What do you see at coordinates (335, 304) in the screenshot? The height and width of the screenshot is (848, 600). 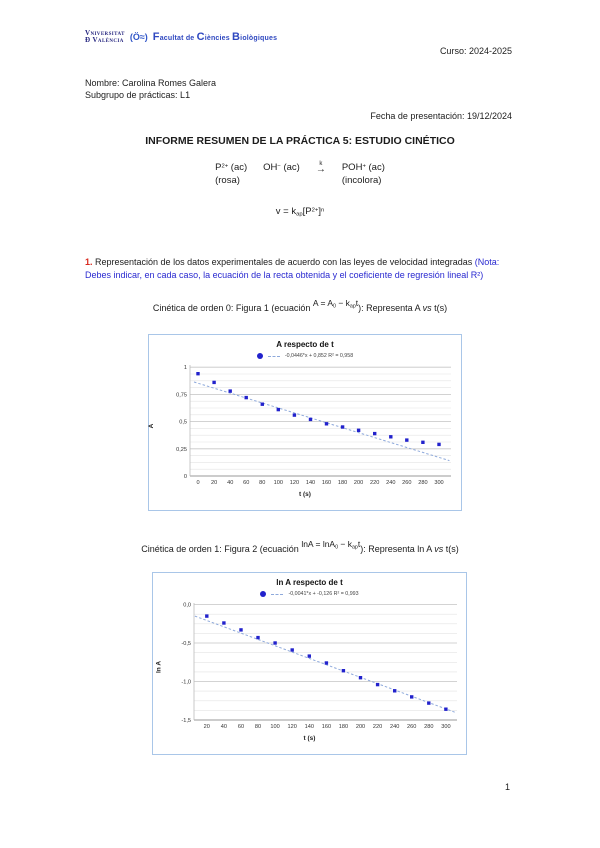 I see `order-0-equation: A = A0 − kapt` at bounding box center [335, 304].